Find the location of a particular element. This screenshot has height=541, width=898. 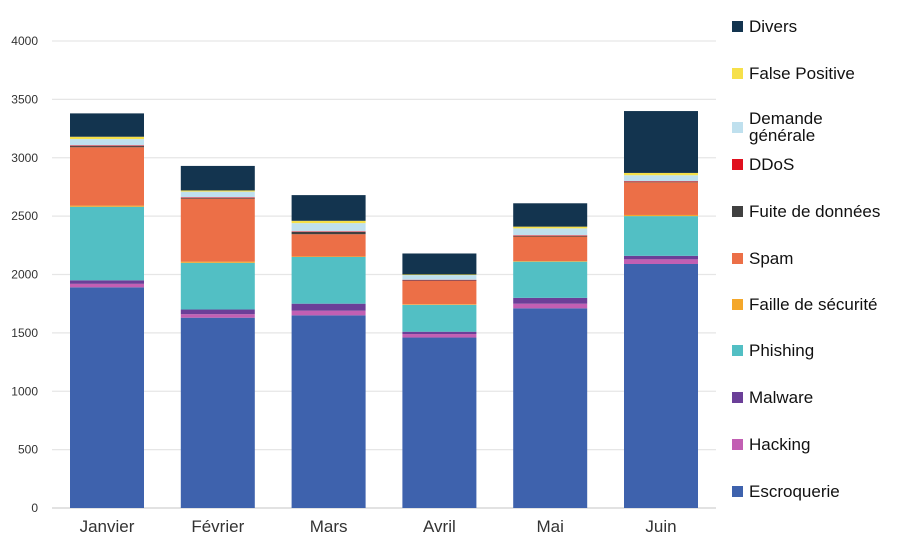

legend-label: Spam is located at coordinates (771, 258).